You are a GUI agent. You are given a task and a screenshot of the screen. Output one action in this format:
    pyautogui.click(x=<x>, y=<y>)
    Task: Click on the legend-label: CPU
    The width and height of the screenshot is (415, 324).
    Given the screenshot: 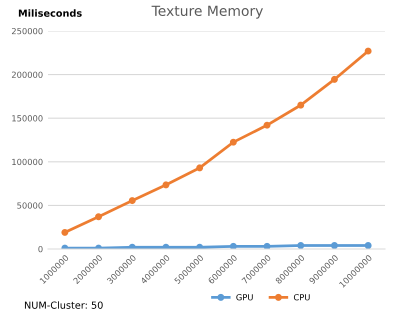 What is the action you would take?
    pyautogui.click(x=302, y=297)
    